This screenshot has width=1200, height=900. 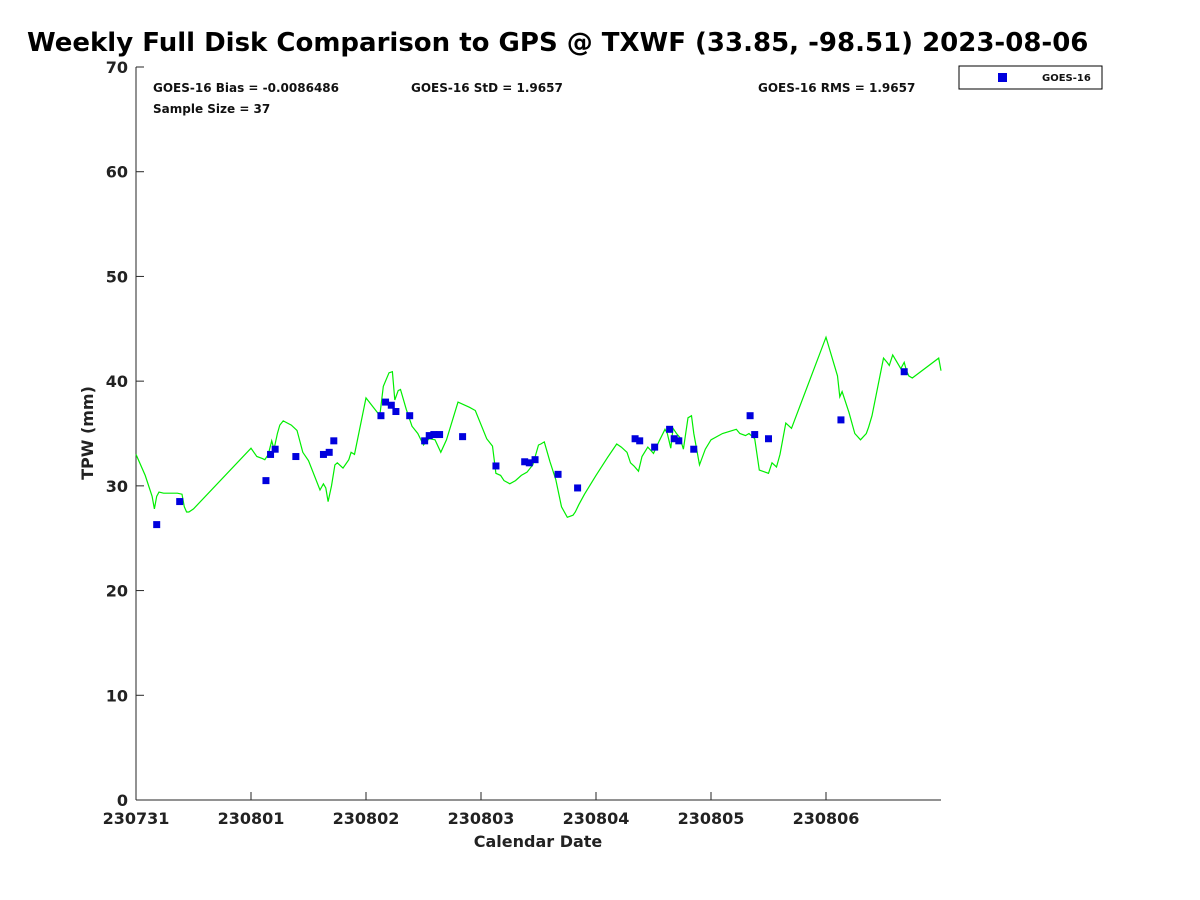 I want to click on x-axis-title: Calendar Date, so click(x=538, y=841).